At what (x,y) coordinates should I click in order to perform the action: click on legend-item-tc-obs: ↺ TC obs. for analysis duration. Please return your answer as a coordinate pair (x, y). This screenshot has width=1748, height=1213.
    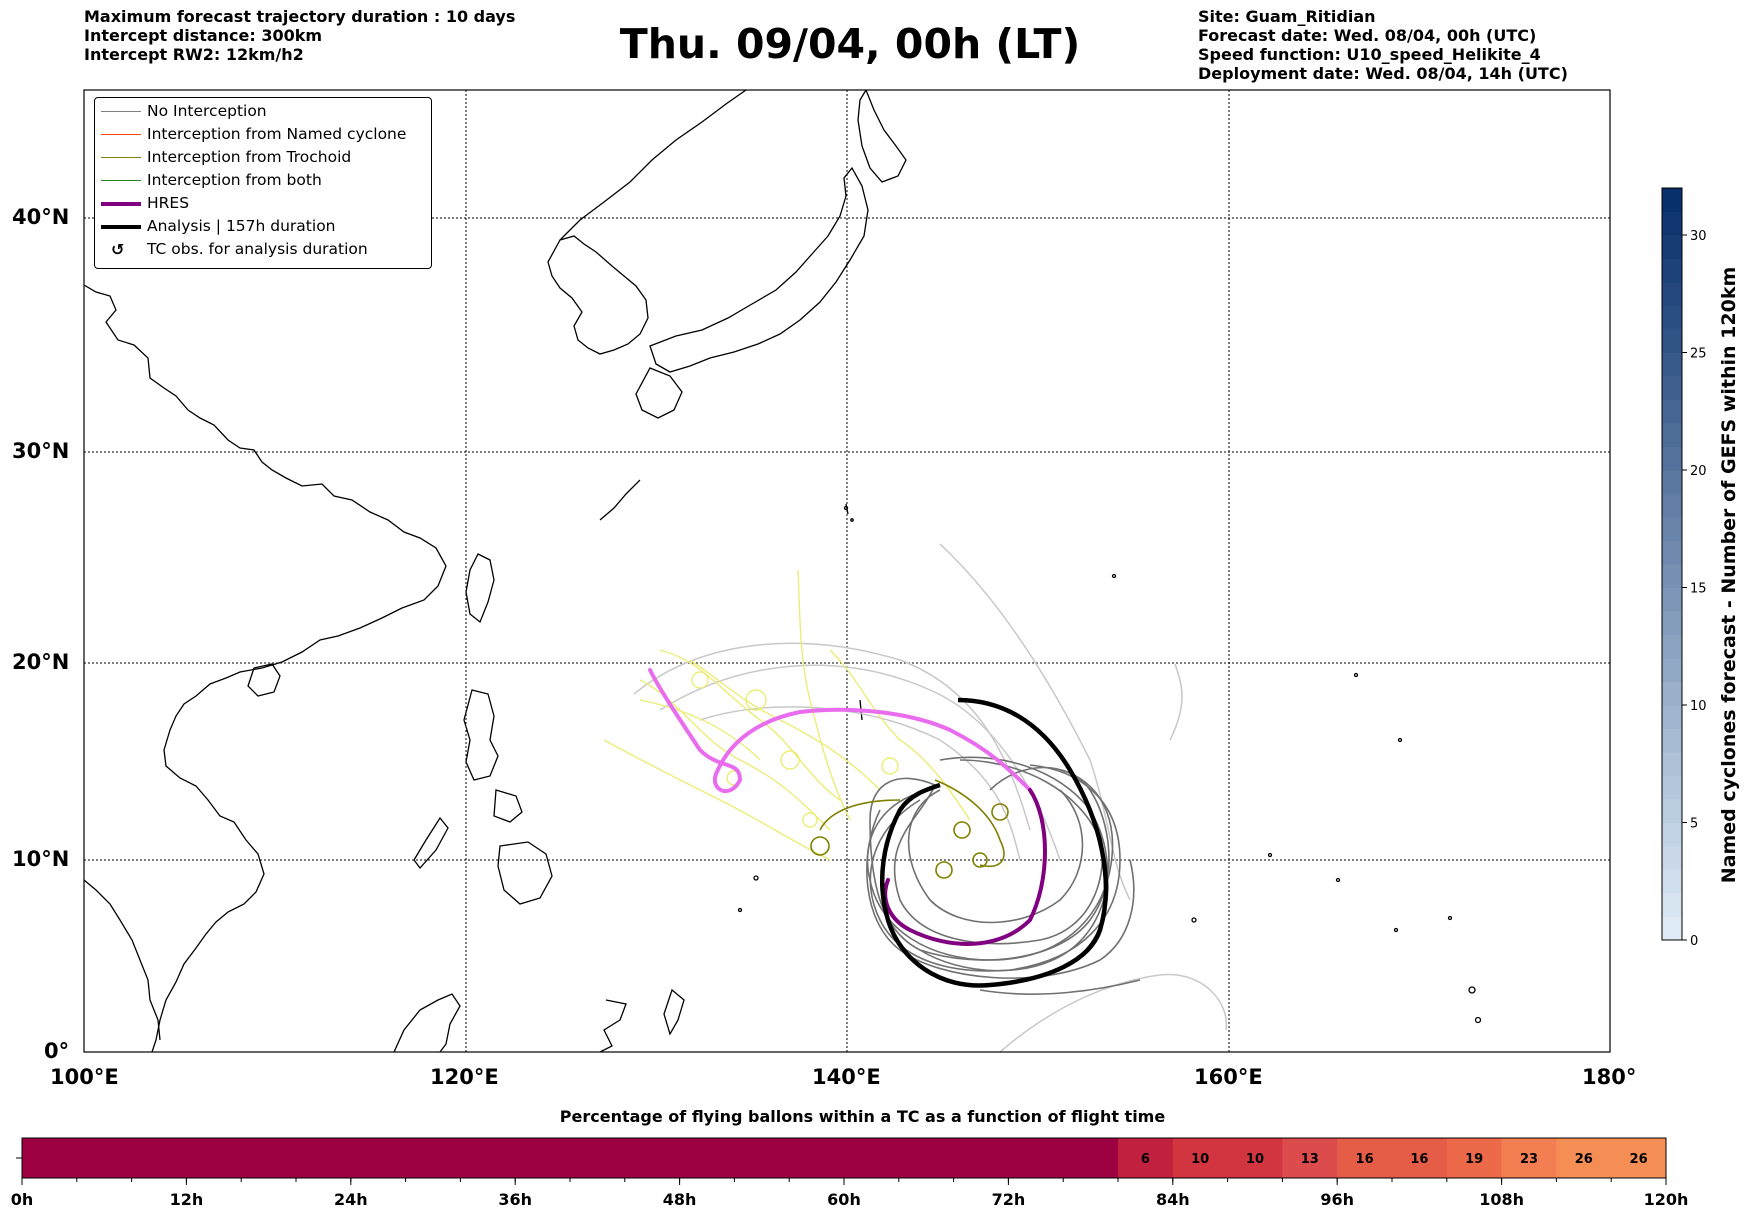
    Looking at the image, I should click on (263, 250).